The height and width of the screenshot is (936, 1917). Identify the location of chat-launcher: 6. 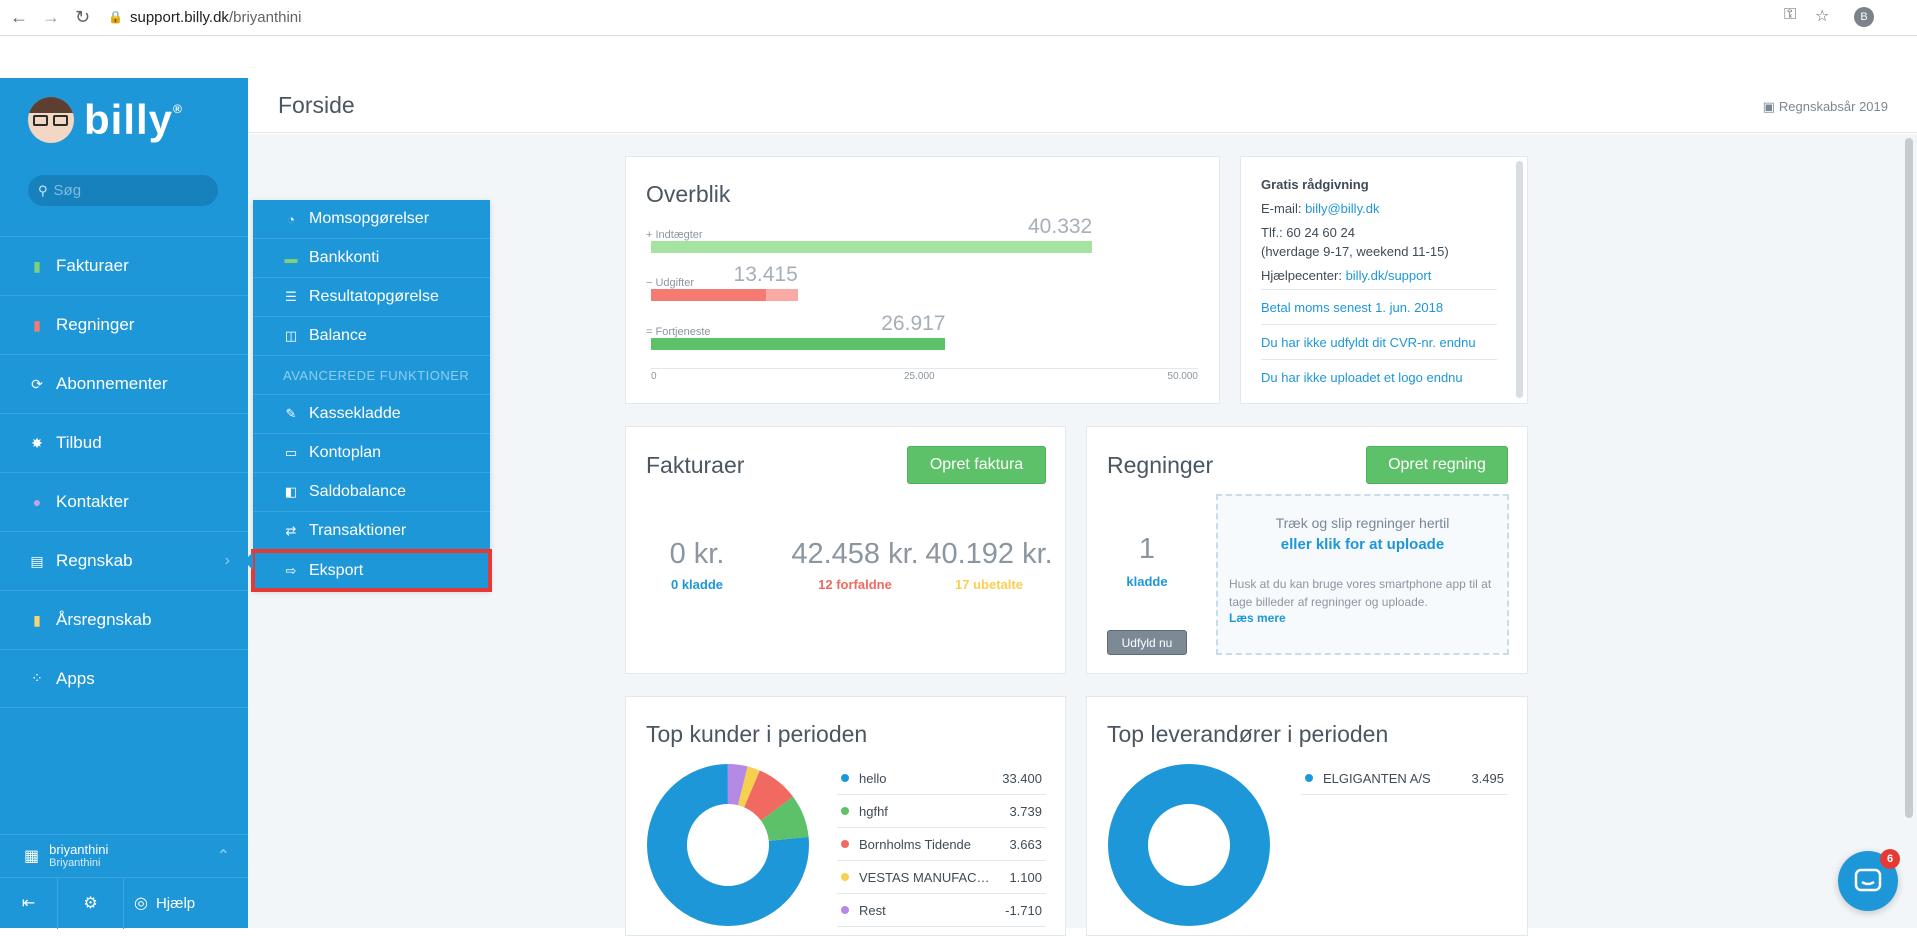
(1869, 880).